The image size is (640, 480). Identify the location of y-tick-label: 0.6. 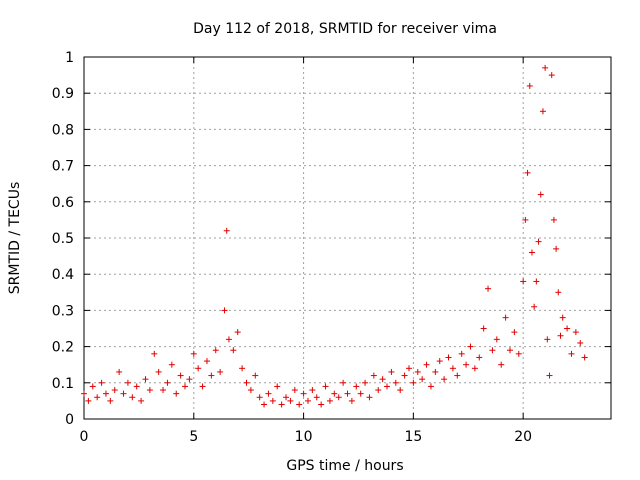
(63, 203).